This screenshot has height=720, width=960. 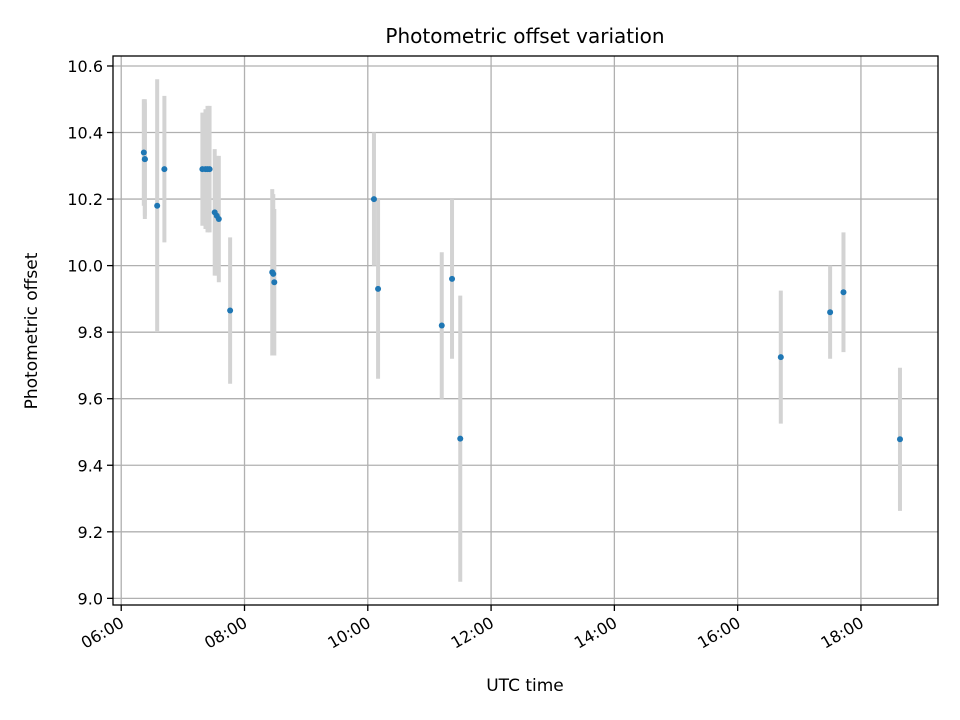 What do you see at coordinates (90, 465) in the screenshot?
I see `y-tick-label: 9.4` at bounding box center [90, 465].